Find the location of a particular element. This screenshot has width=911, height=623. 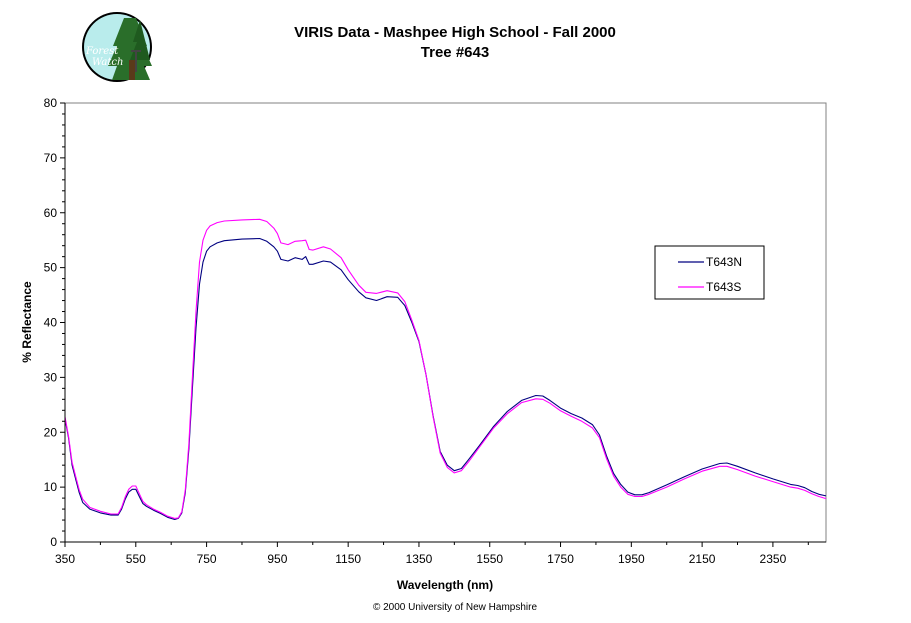

y-tick-label: 0 is located at coordinates (53, 542).